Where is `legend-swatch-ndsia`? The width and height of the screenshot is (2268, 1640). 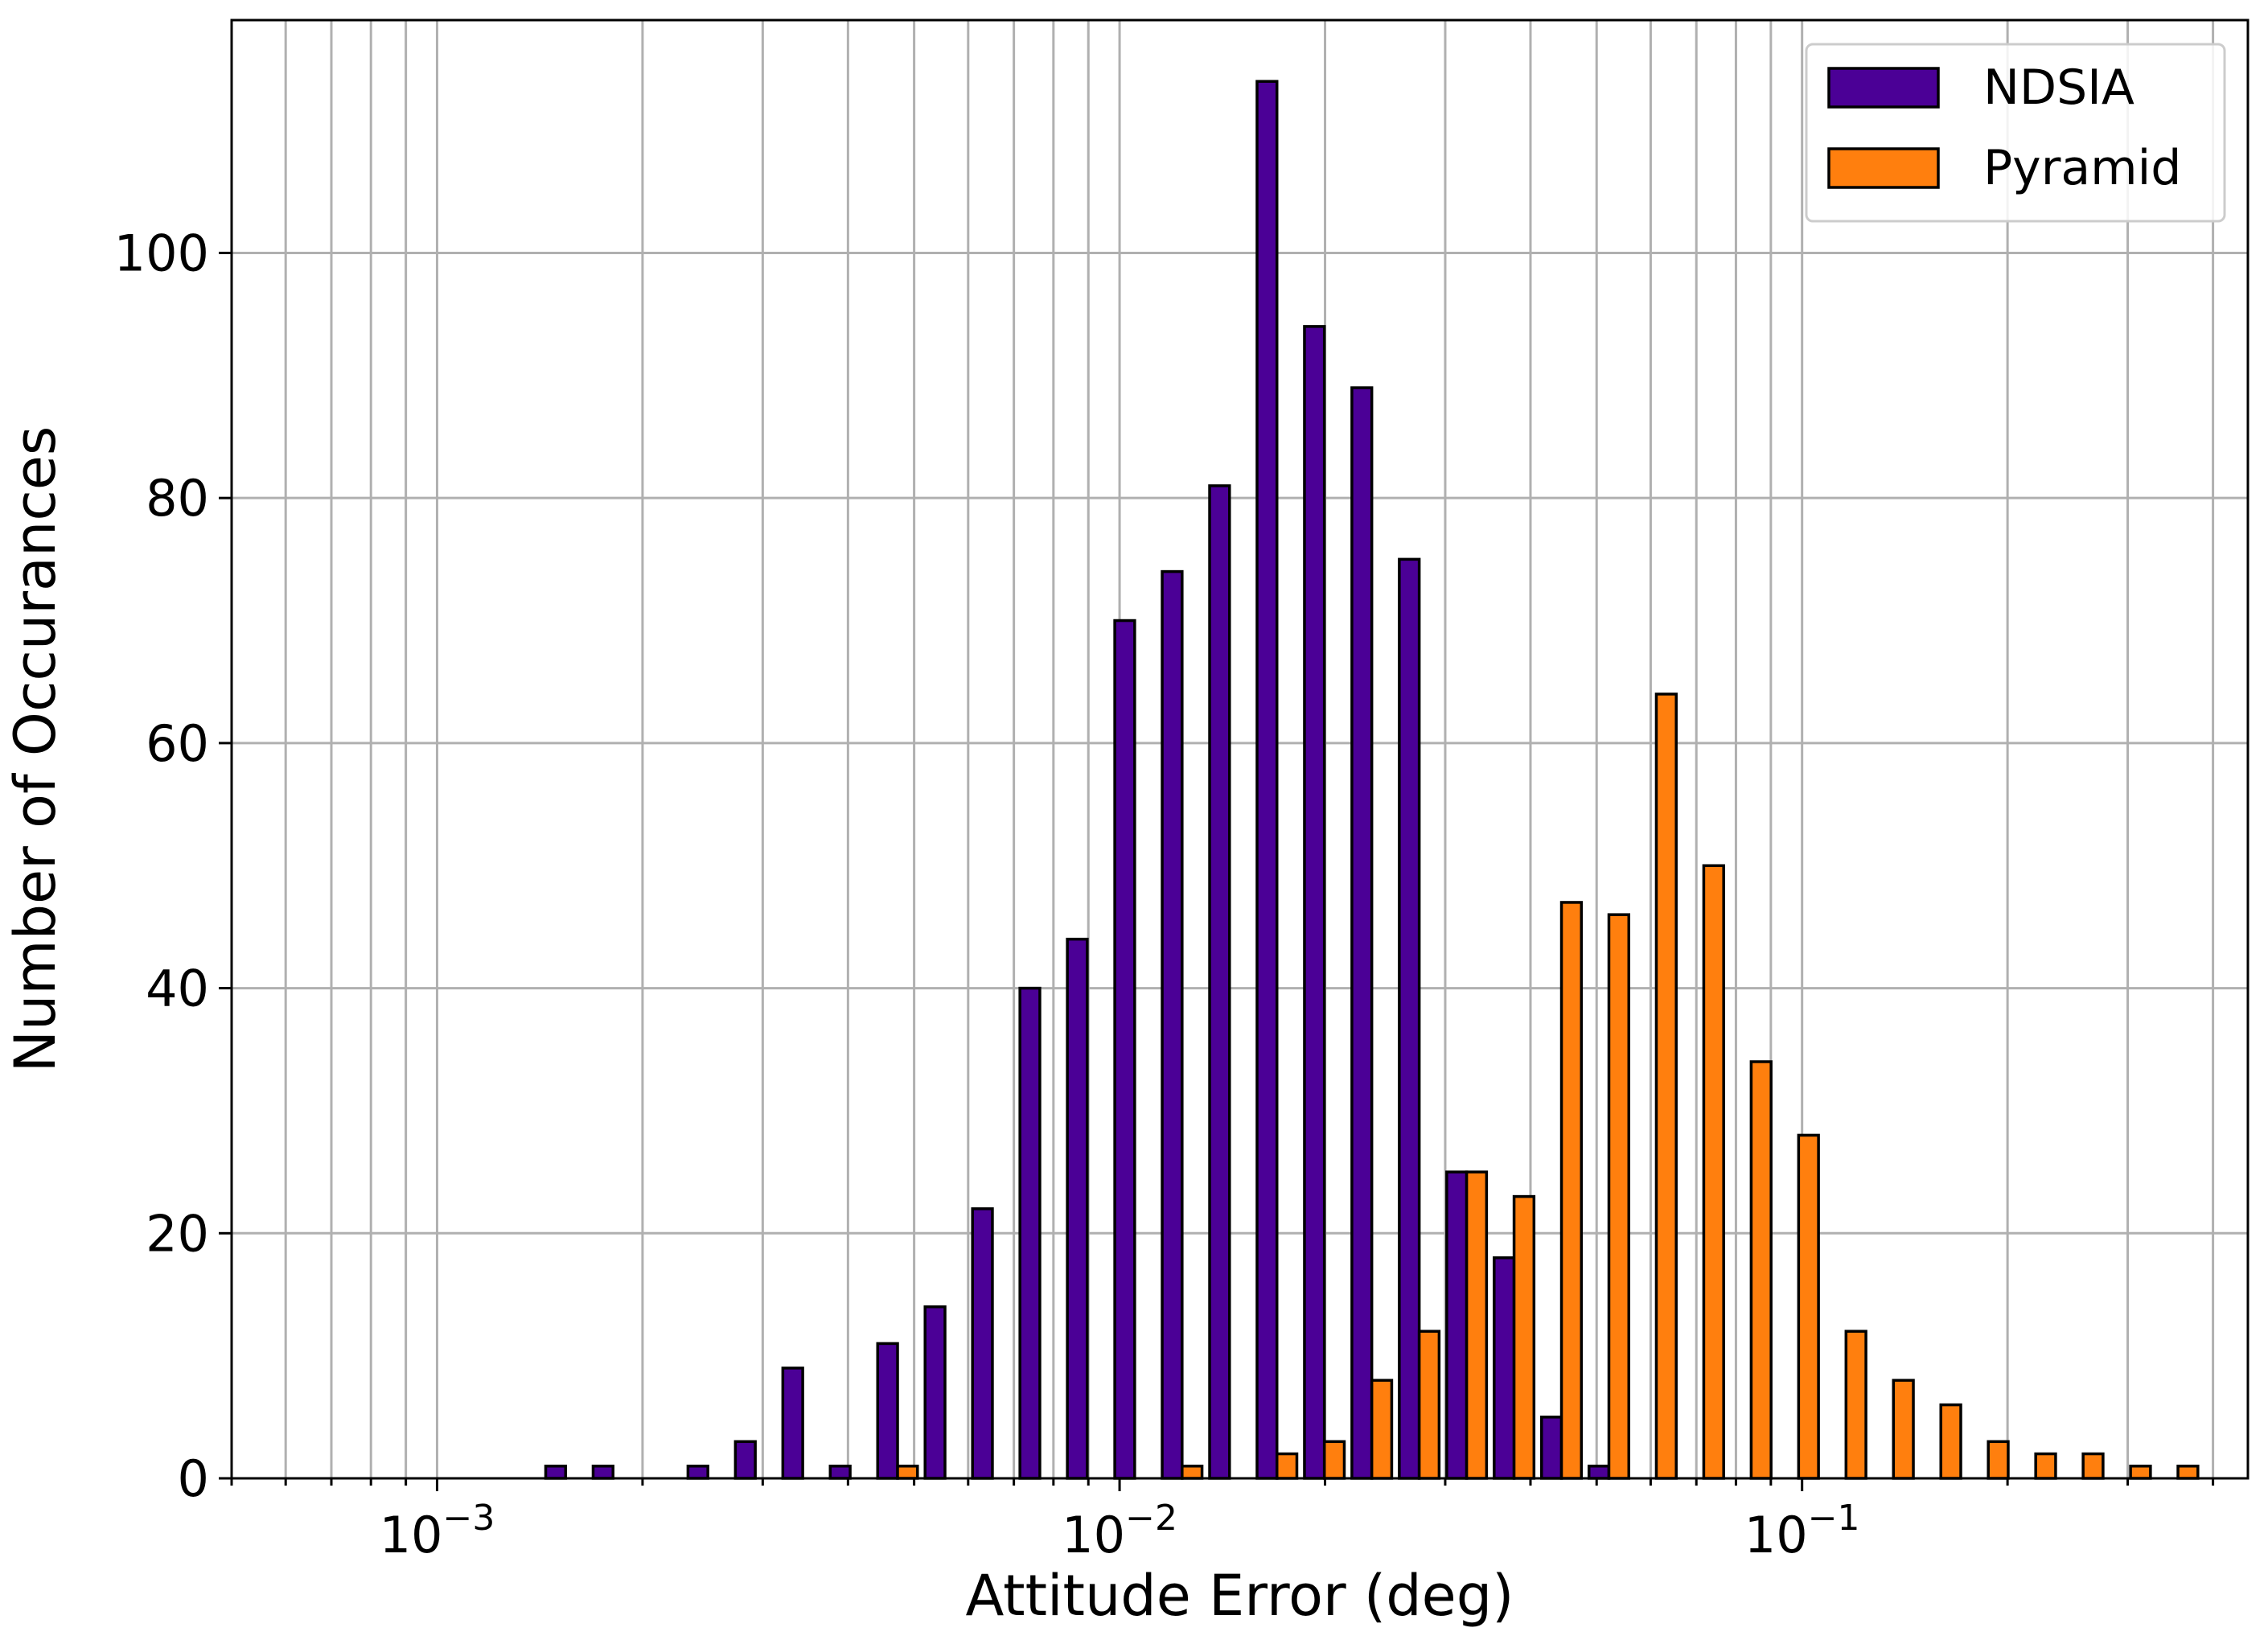 legend-swatch-ndsia is located at coordinates (1884, 88).